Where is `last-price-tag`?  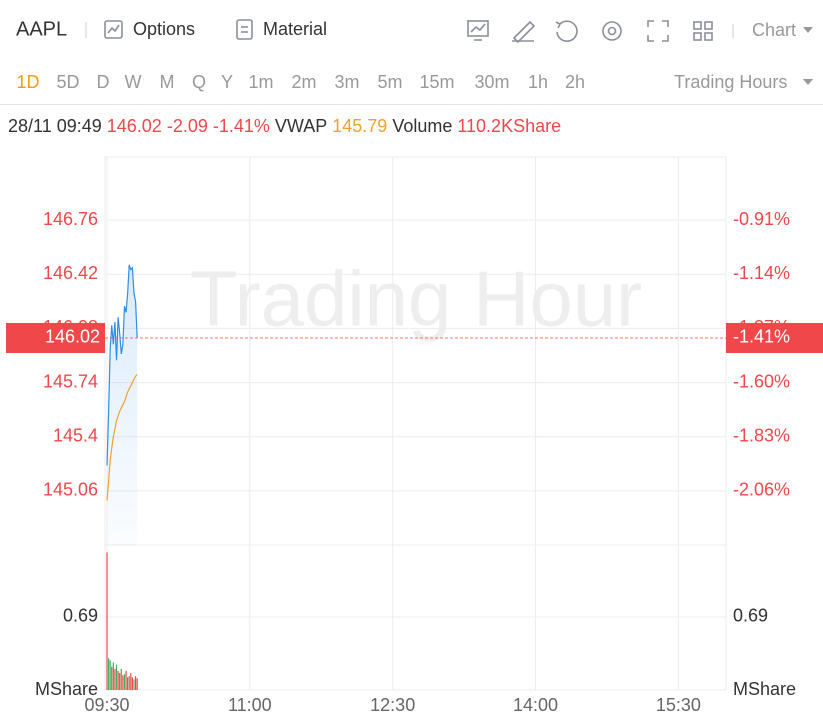 last-price-tag is located at coordinates (55, 337).